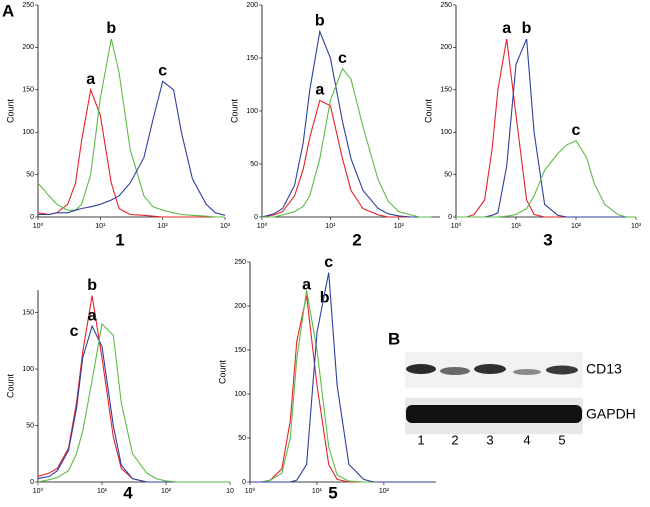 The height and width of the screenshot is (507, 650). Describe the element at coordinates (8, 10) in the screenshot. I see `panel-label: A` at that location.